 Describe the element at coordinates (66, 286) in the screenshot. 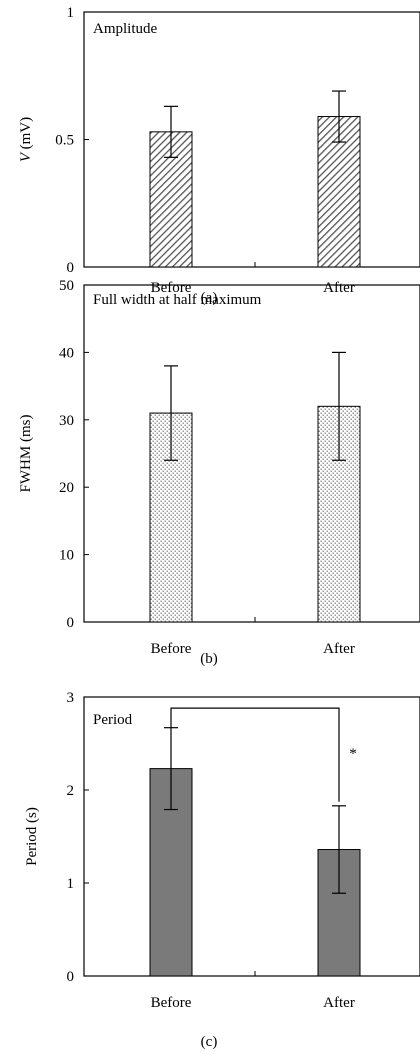

I see `y-tick-label: 50` at that location.